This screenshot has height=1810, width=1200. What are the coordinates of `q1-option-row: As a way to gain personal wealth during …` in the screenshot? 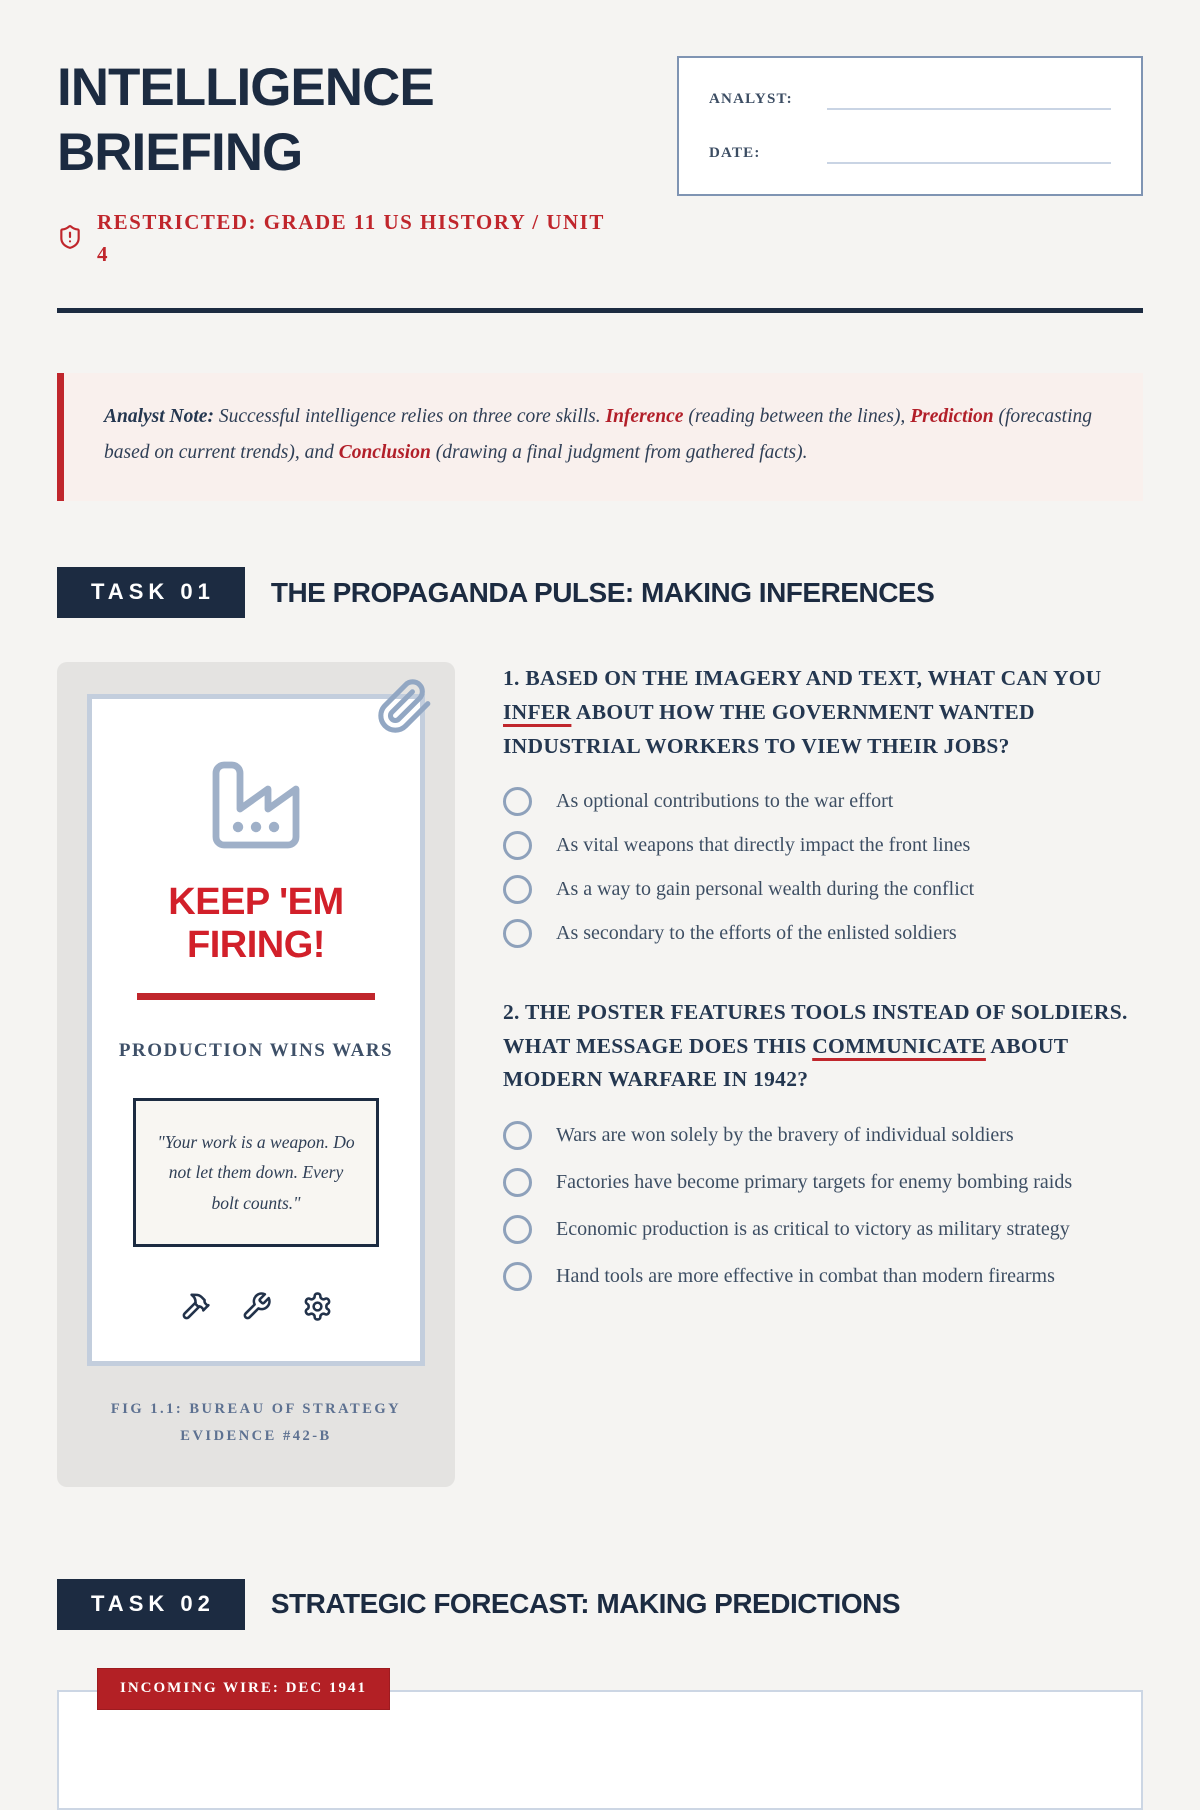 It's located at (823, 890).